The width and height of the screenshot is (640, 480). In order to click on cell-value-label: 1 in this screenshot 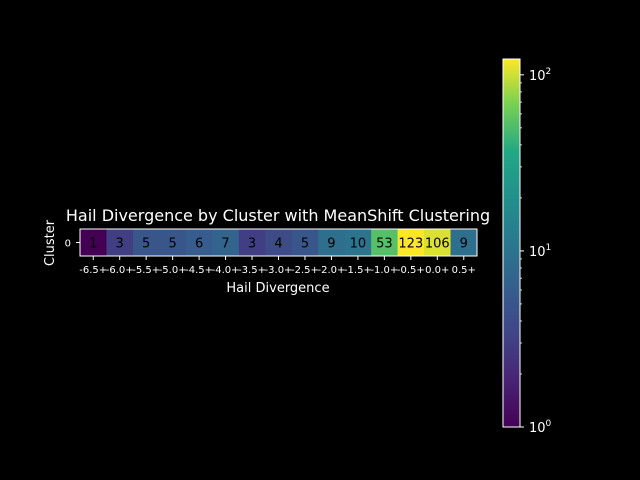, I will do `click(93, 244)`.